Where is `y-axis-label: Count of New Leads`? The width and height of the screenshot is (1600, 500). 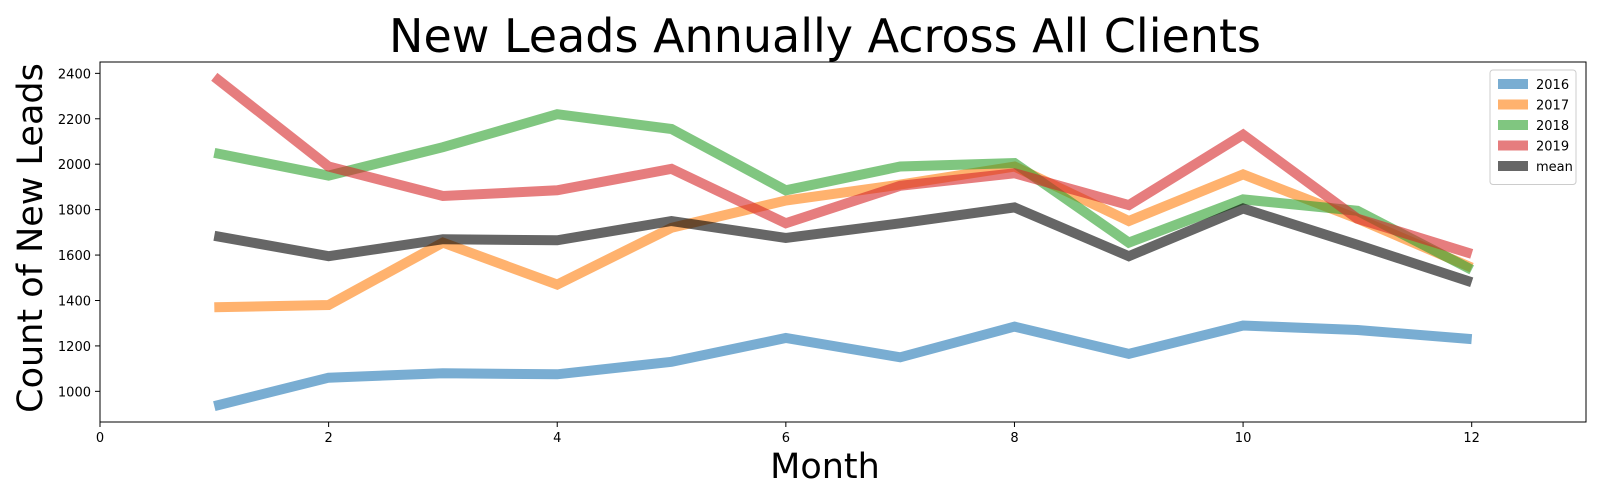 y-axis-label: Count of New Leads is located at coordinates (31, 238).